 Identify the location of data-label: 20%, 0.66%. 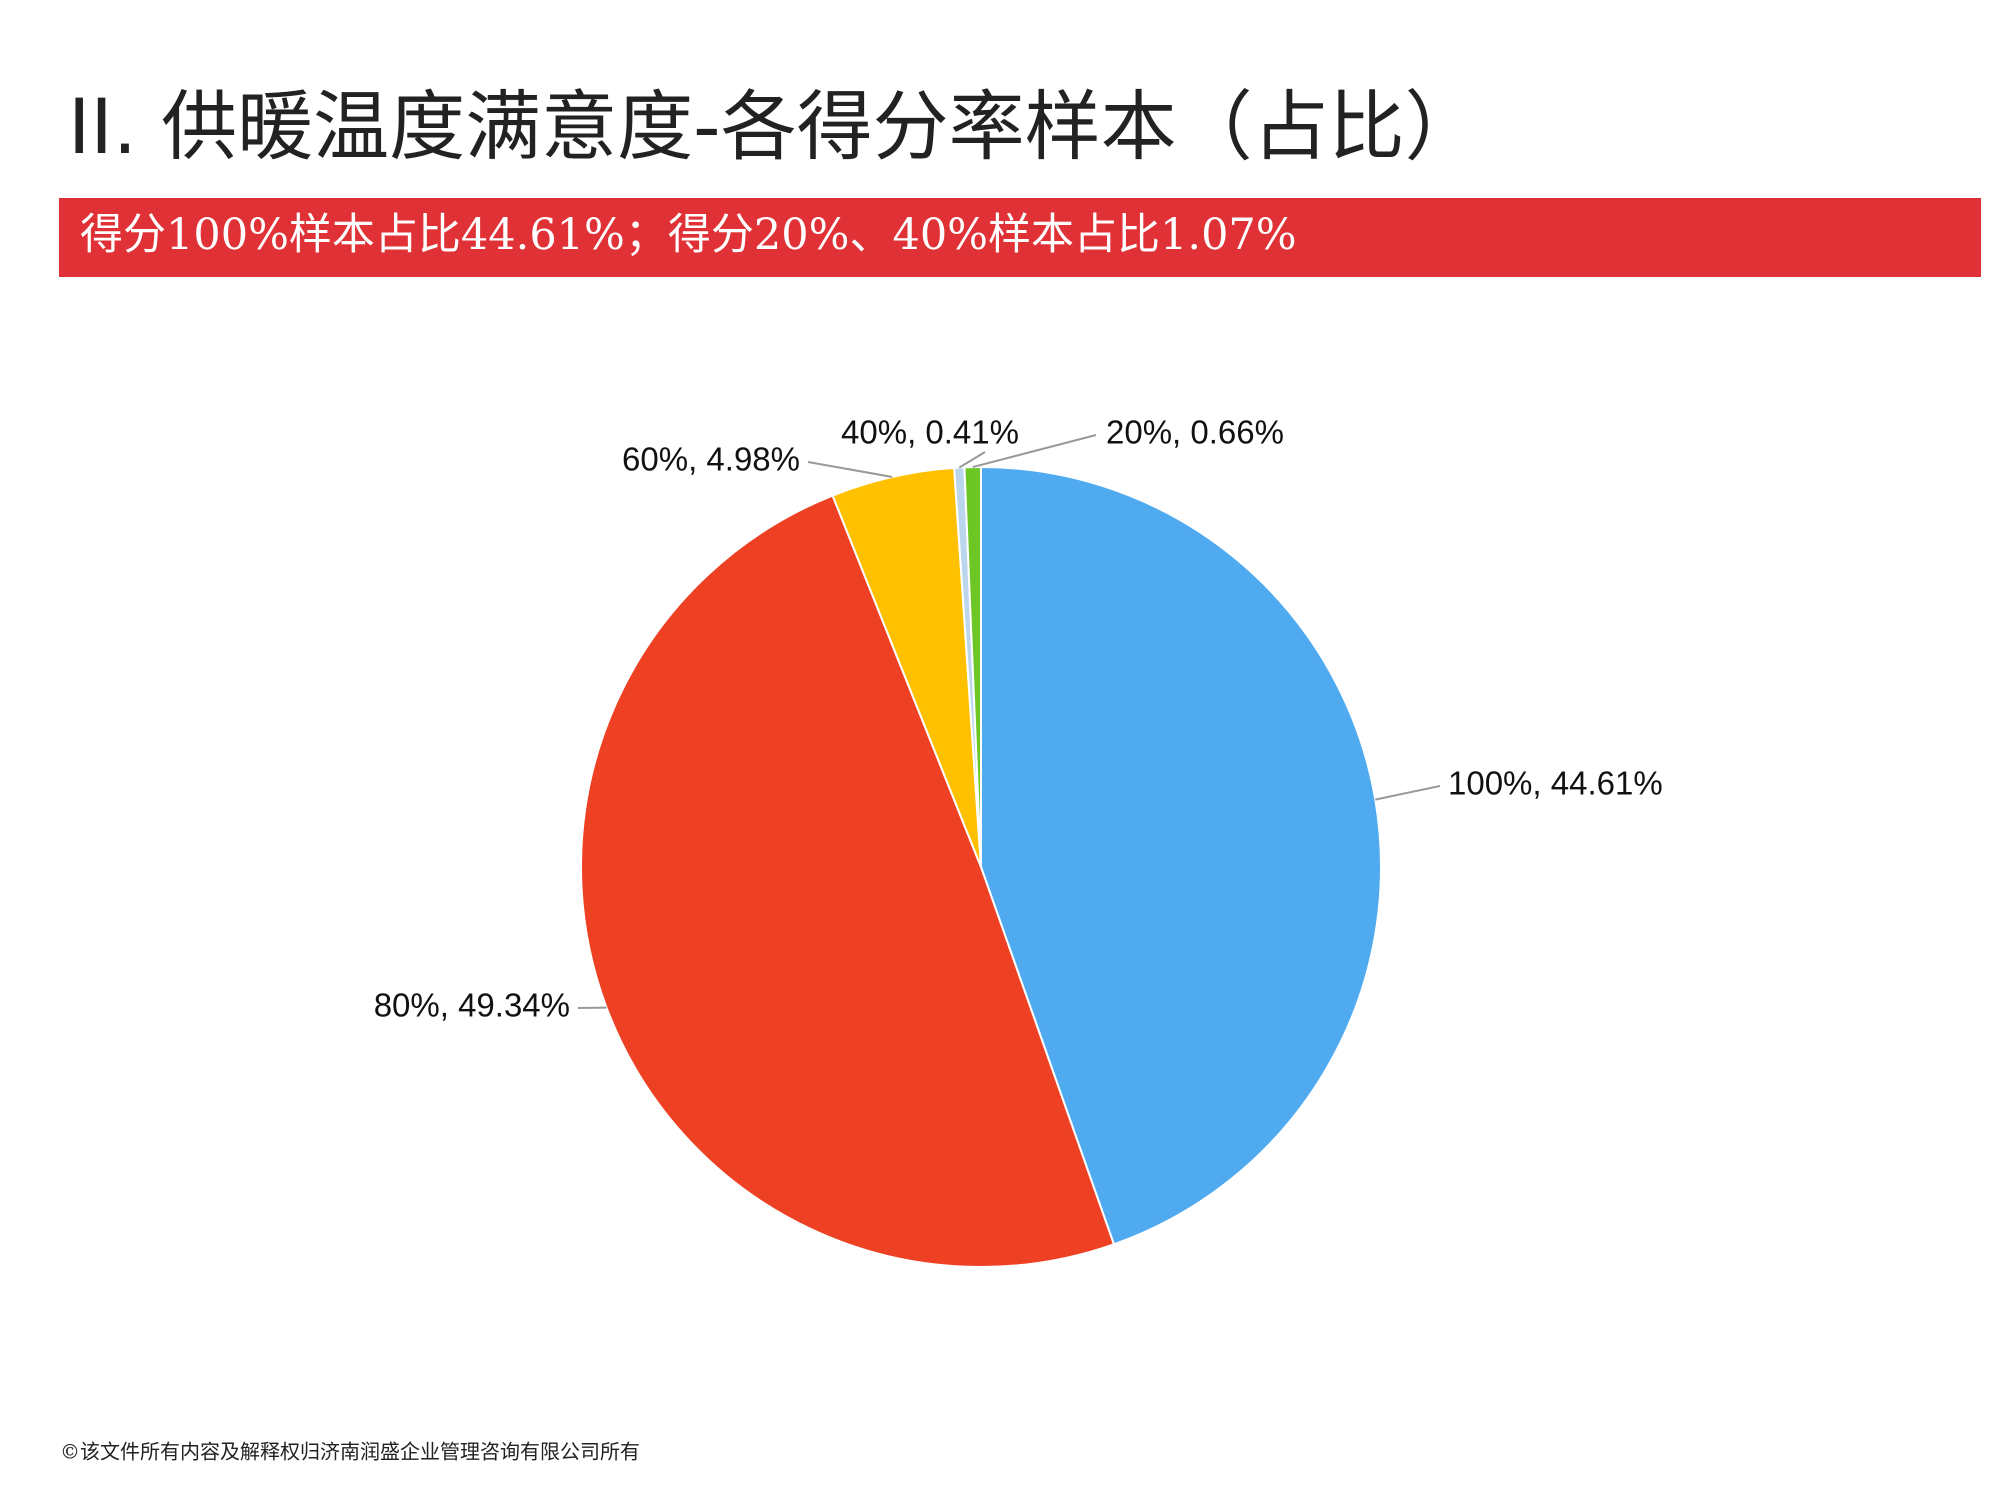
(1195, 432).